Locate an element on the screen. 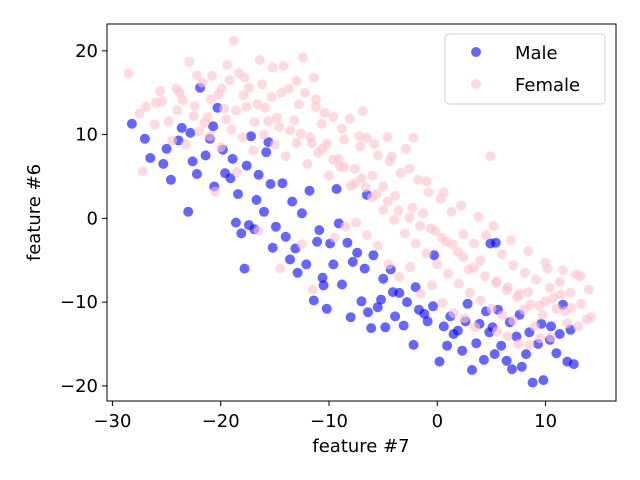 The width and height of the screenshot is (640, 480). x-tick-label: −30 is located at coordinates (112, 421).